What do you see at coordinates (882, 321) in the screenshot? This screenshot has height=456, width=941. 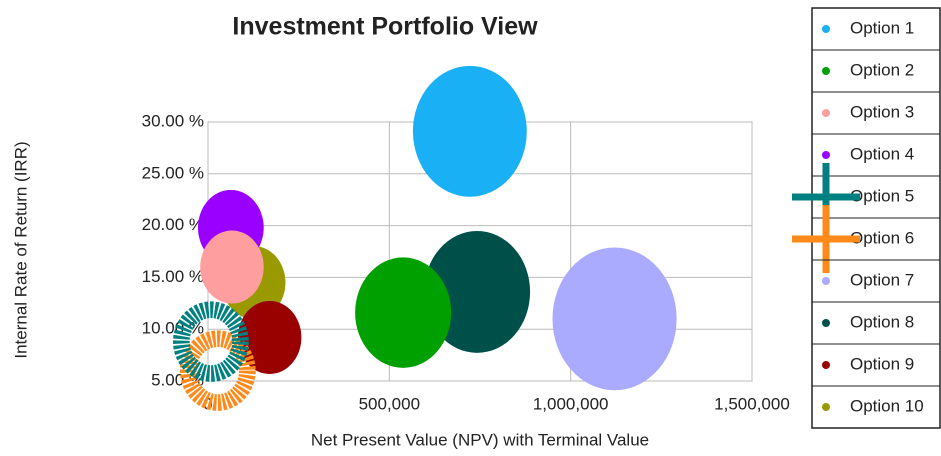 I see `legend-label: Option 8` at bounding box center [882, 321].